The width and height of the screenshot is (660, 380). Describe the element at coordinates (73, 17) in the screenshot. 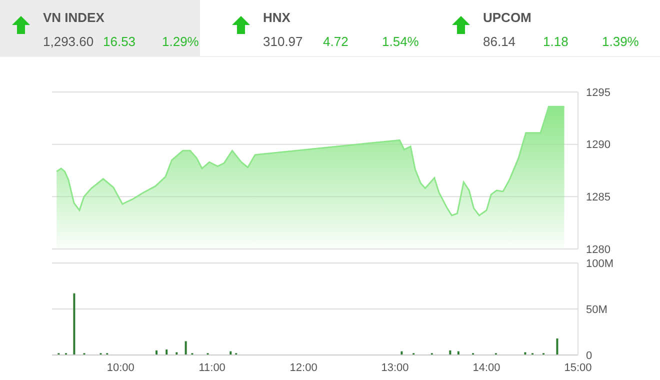

I see `text: VN INDEX` at that location.